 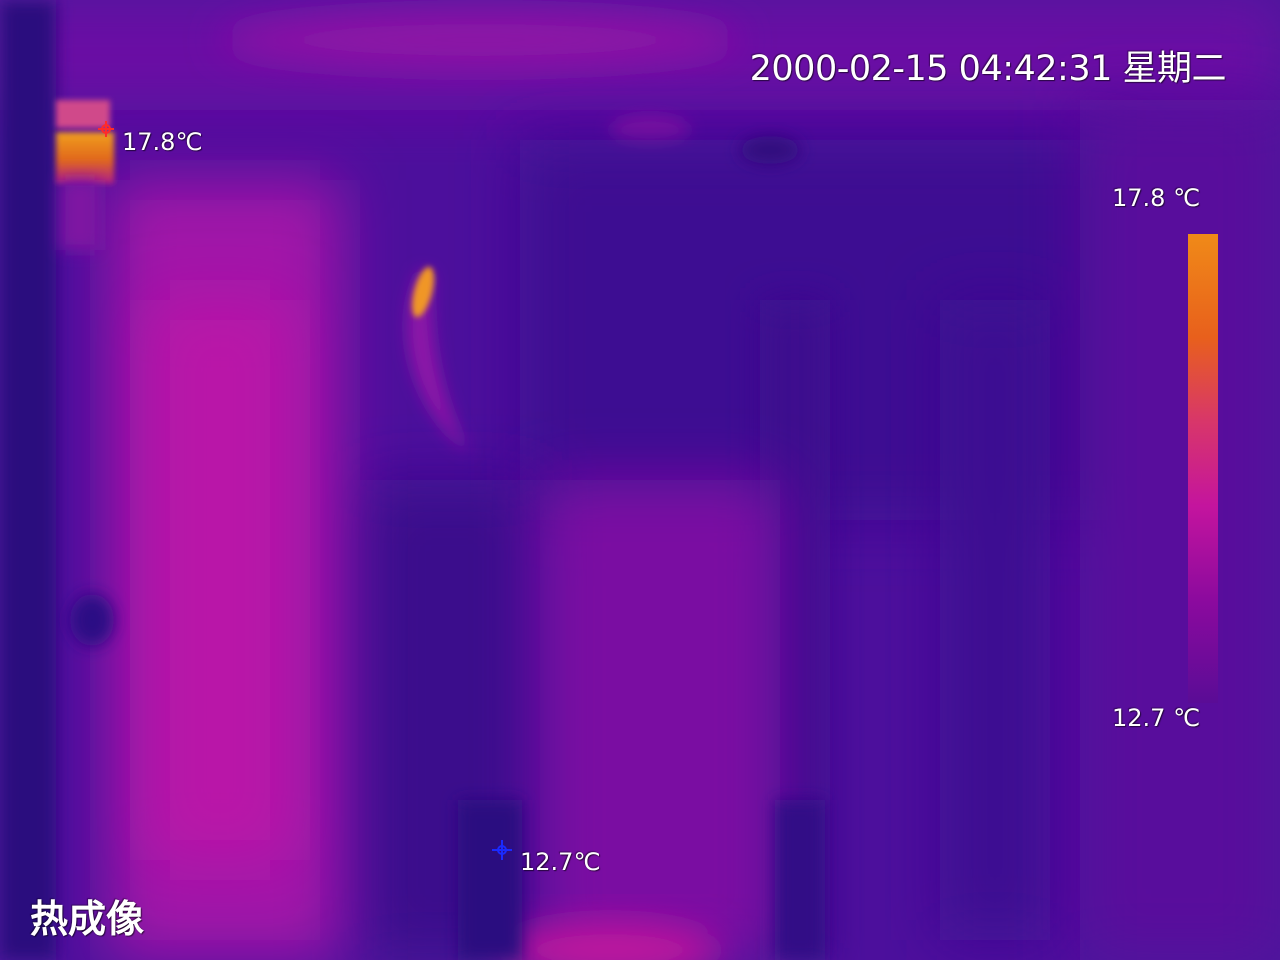 I want to click on hot-object-region, so click(x=85, y=158).